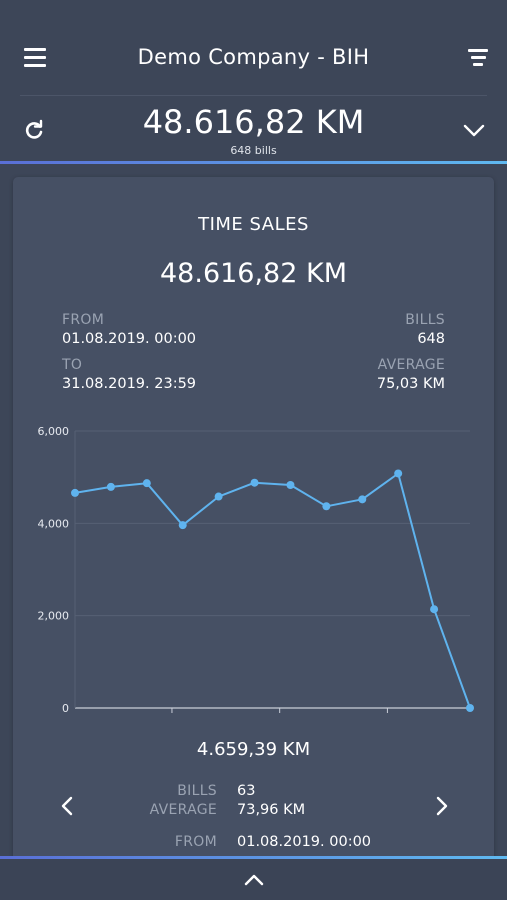  What do you see at coordinates (441, 806) in the screenshot?
I see `chevron-right-icon` at bounding box center [441, 806].